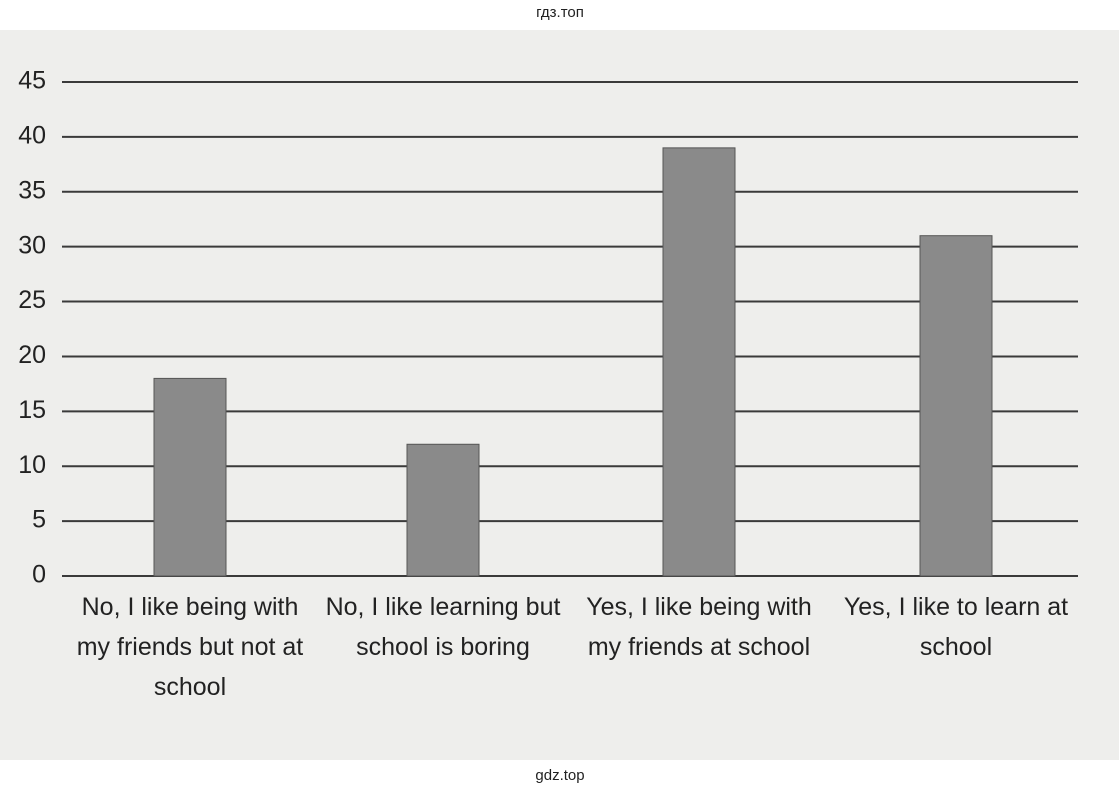 The width and height of the screenshot is (1119, 796). Describe the element at coordinates (32, 190) in the screenshot. I see `y-tick-label: 35` at that location.